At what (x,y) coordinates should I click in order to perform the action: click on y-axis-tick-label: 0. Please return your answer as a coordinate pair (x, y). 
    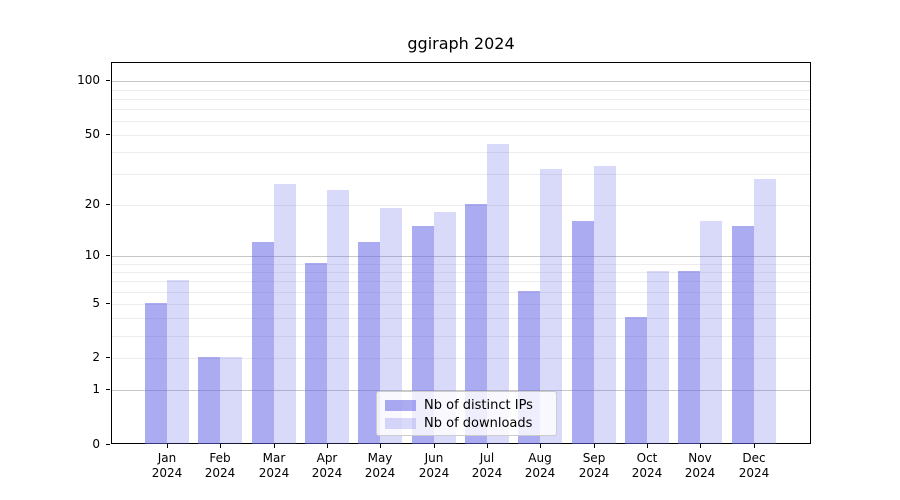
    Looking at the image, I should click on (96, 444).